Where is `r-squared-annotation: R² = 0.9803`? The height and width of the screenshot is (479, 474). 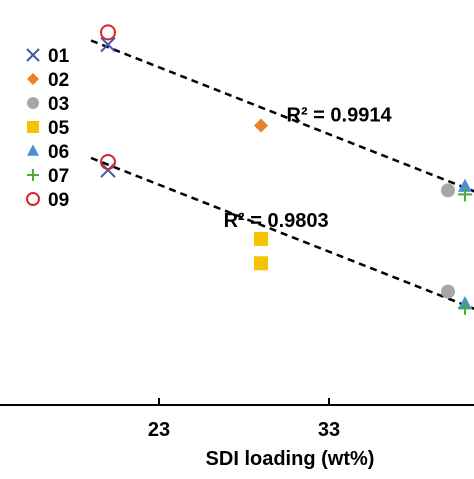 r-squared-annotation: R² = 0.9803 is located at coordinates (276, 221).